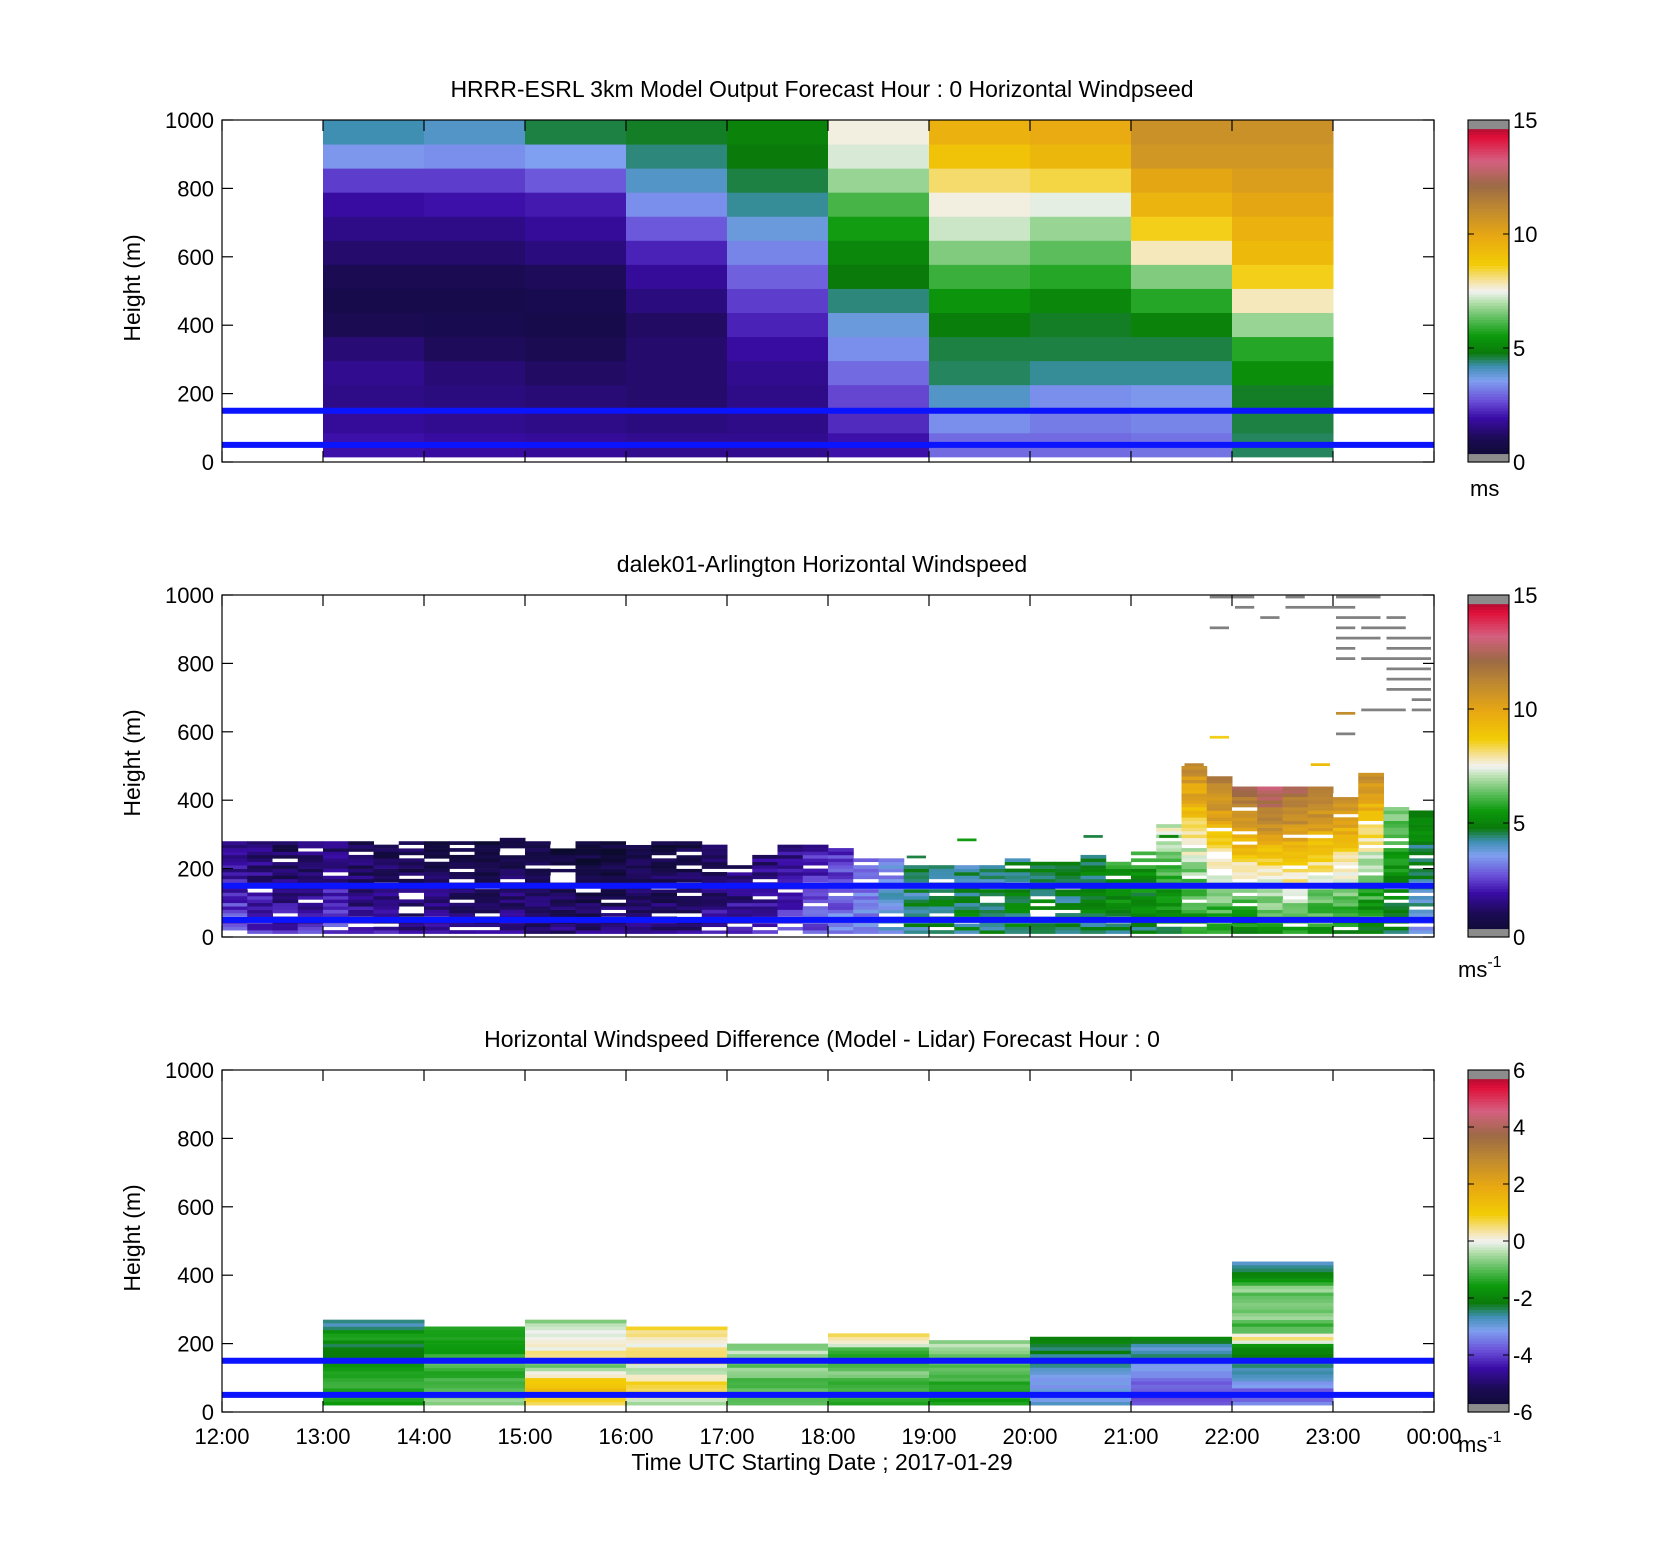  What do you see at coordinates (1525, 120) in the screenshot?
I see `colorbar-tick-label: 15` at bounding box center [1525, 120].